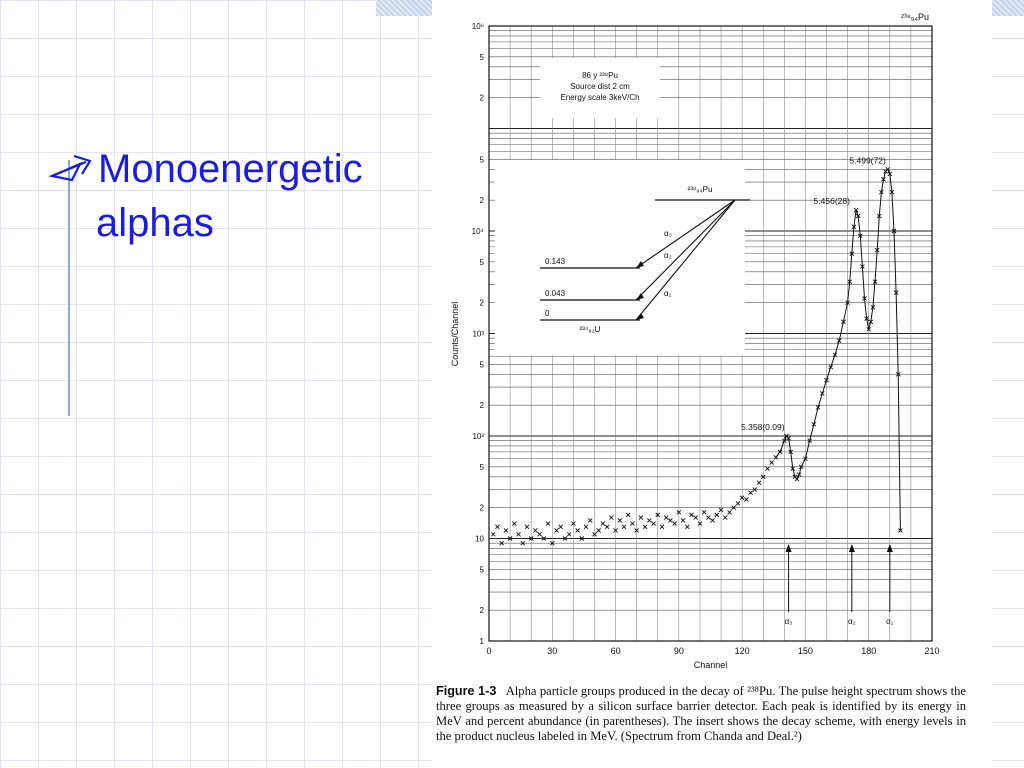 This screenshot has width=1024, height=768. What do you see at coordinates (700, 189) in the screenshot?
I see `parent-level-label: ²³⁸₉₄Pu` at bounding box center [700, 189].